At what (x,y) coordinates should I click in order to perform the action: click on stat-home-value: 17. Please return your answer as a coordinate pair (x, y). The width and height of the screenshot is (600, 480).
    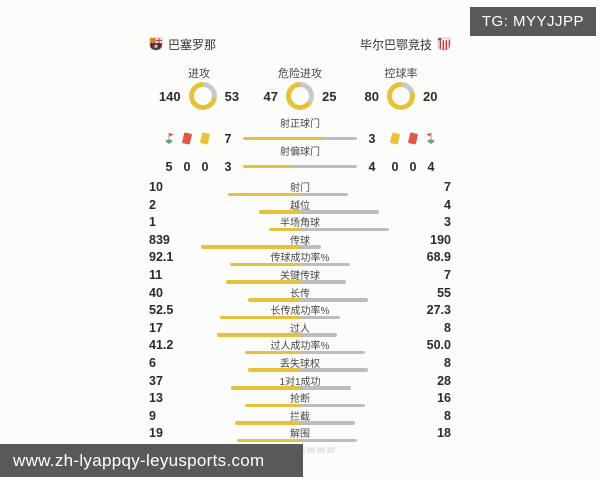
    Looking at the image, I should click on (156, 327).